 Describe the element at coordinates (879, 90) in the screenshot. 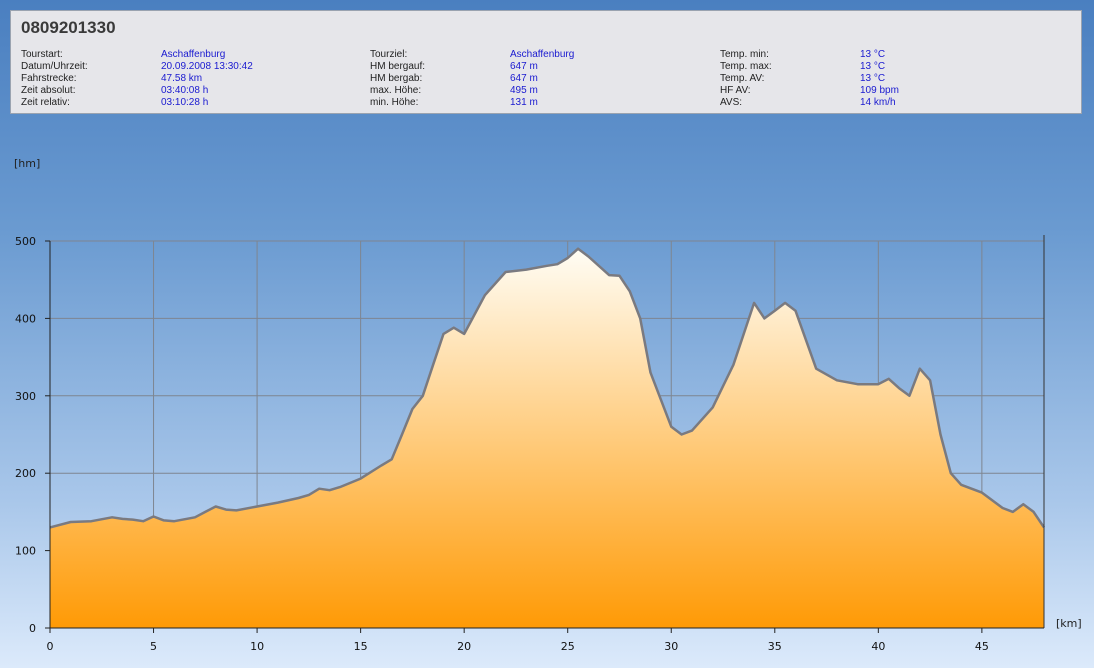

I see `info-value: 109 bpm` at that location.